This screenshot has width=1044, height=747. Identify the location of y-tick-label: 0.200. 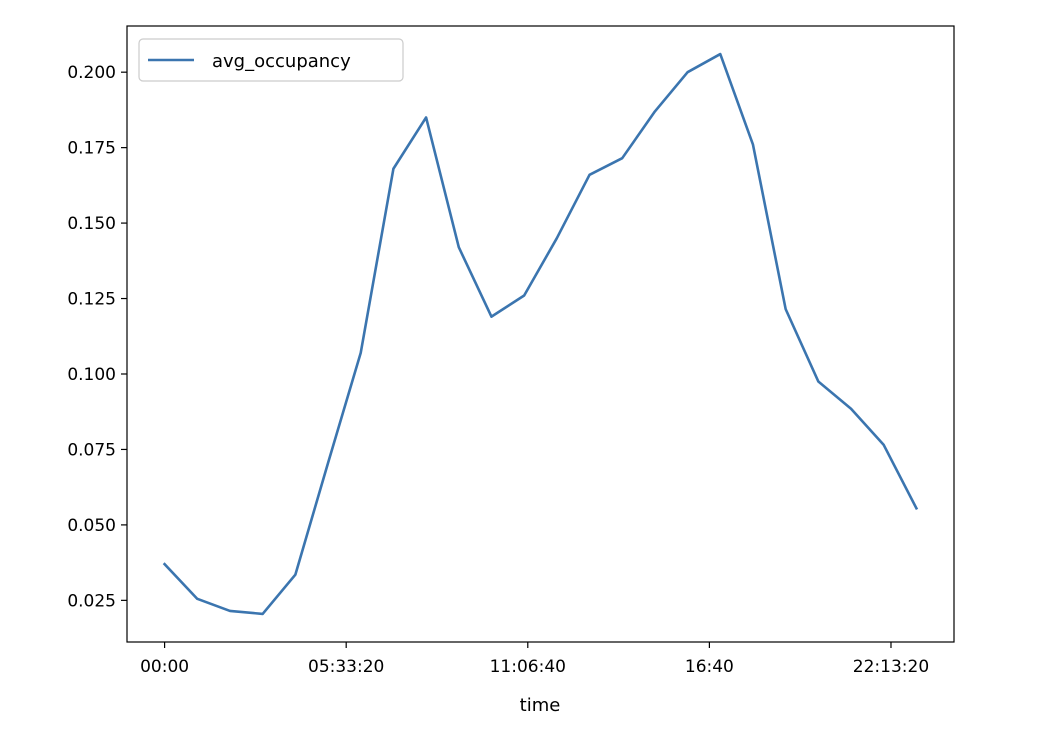
(91, 73).